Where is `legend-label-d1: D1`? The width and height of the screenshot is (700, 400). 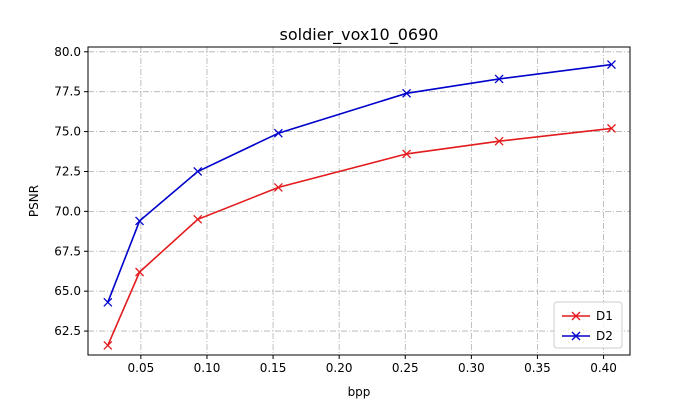 legend-label-d1: D1 is located at coordinates (604, 316).